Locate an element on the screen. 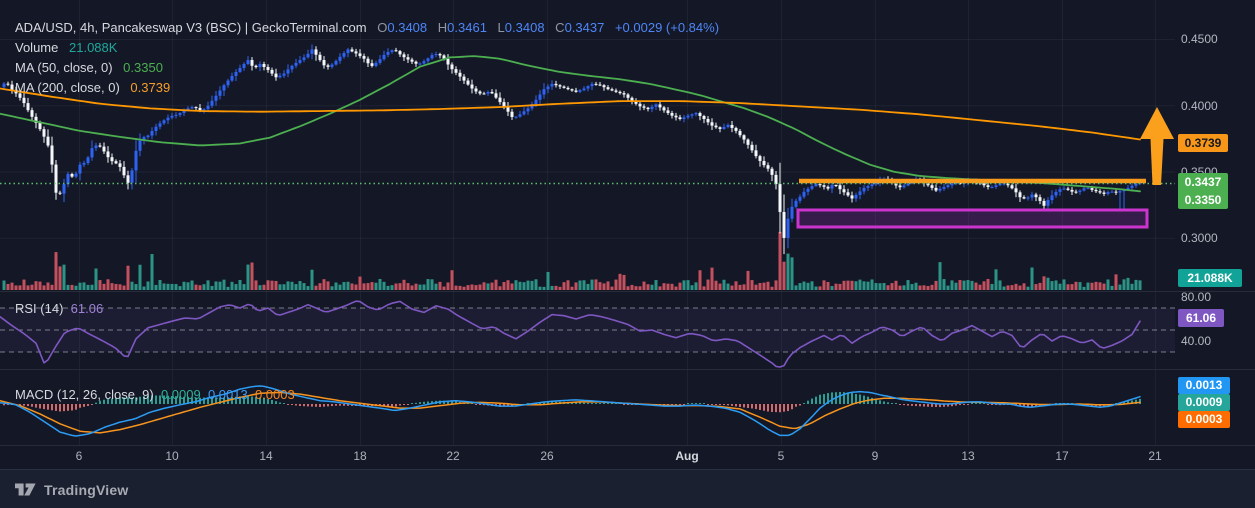 This screenshot has height=508, width=1255. high-value: 0.3461 is located at coordinates (467, 27).